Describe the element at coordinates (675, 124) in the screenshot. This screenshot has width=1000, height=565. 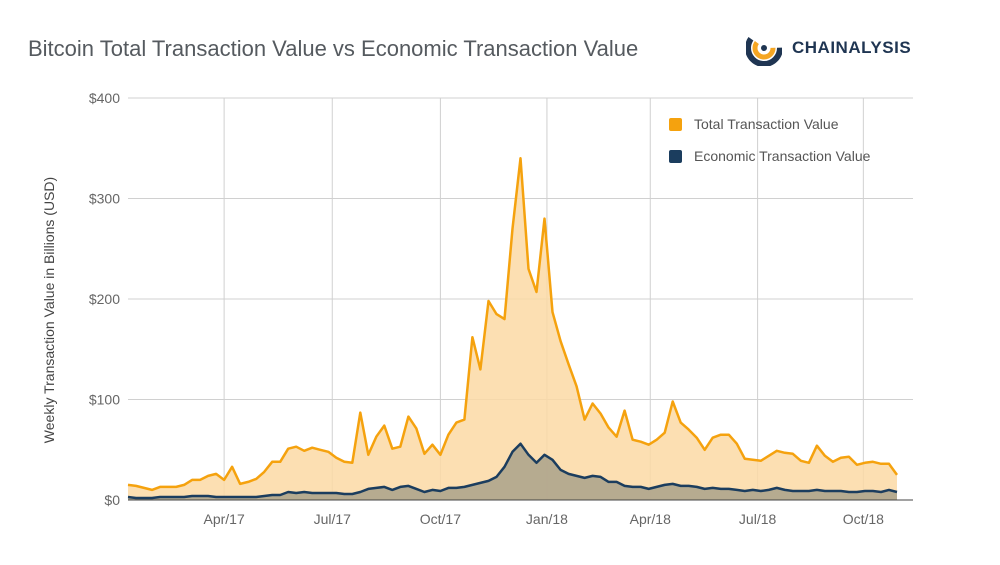
I see `legend-swatch-total` at that location.